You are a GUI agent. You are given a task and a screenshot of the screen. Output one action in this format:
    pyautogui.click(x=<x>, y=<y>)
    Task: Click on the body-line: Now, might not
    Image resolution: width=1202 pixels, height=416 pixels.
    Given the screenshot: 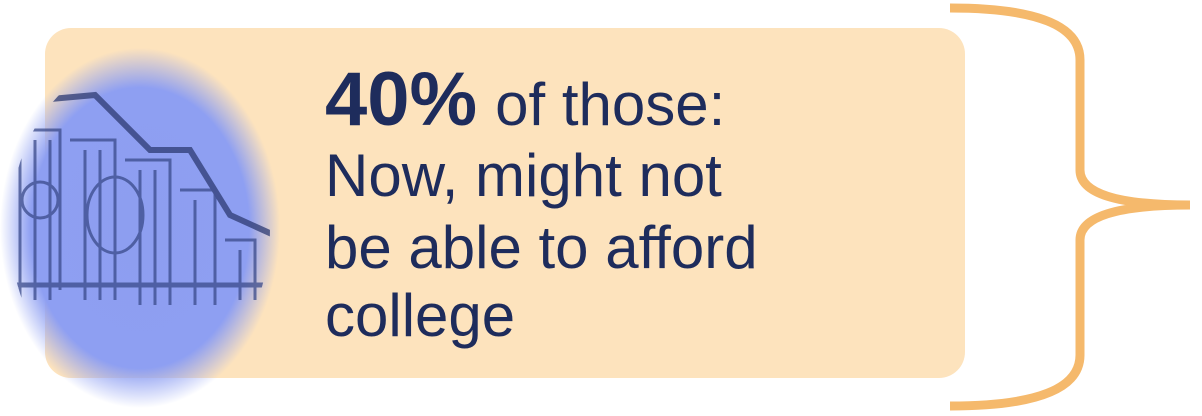 What is the action you would take?
    pyautogui.click(x=523, y=175)
    